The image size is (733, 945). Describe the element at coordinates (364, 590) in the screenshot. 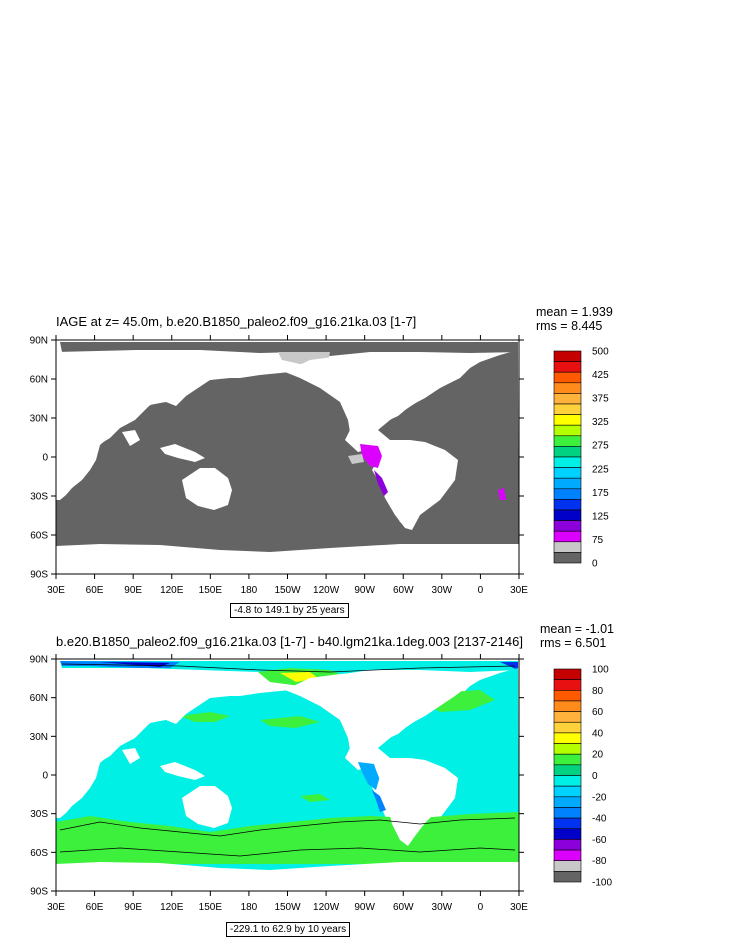

I see `panel1-lon-label: 90W` at that location.